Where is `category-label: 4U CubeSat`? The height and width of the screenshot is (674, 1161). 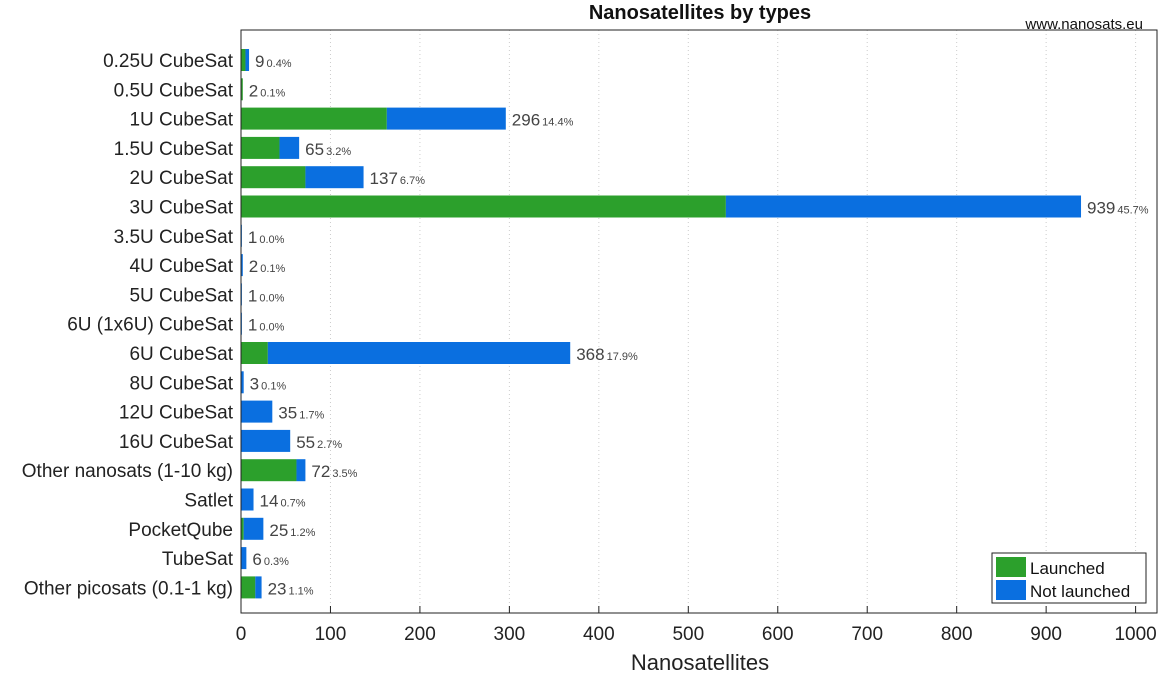
category-label: 4U CubeSat is located at coordinates (181, 266).